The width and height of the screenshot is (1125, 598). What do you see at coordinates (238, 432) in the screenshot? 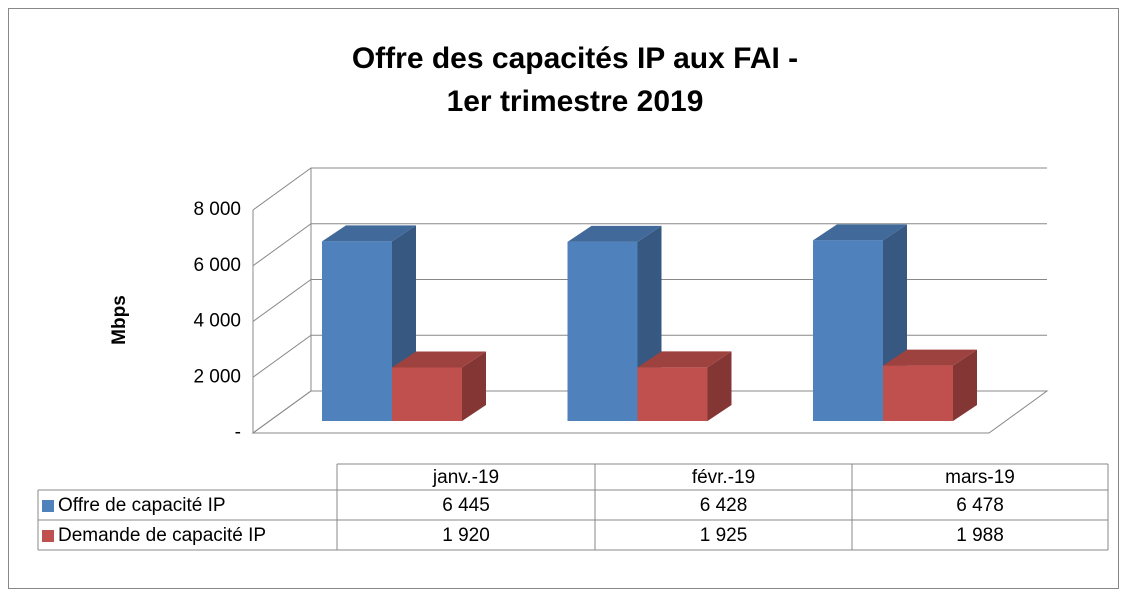
I see `y-tick-label: -` at bounding box center [238, 432].